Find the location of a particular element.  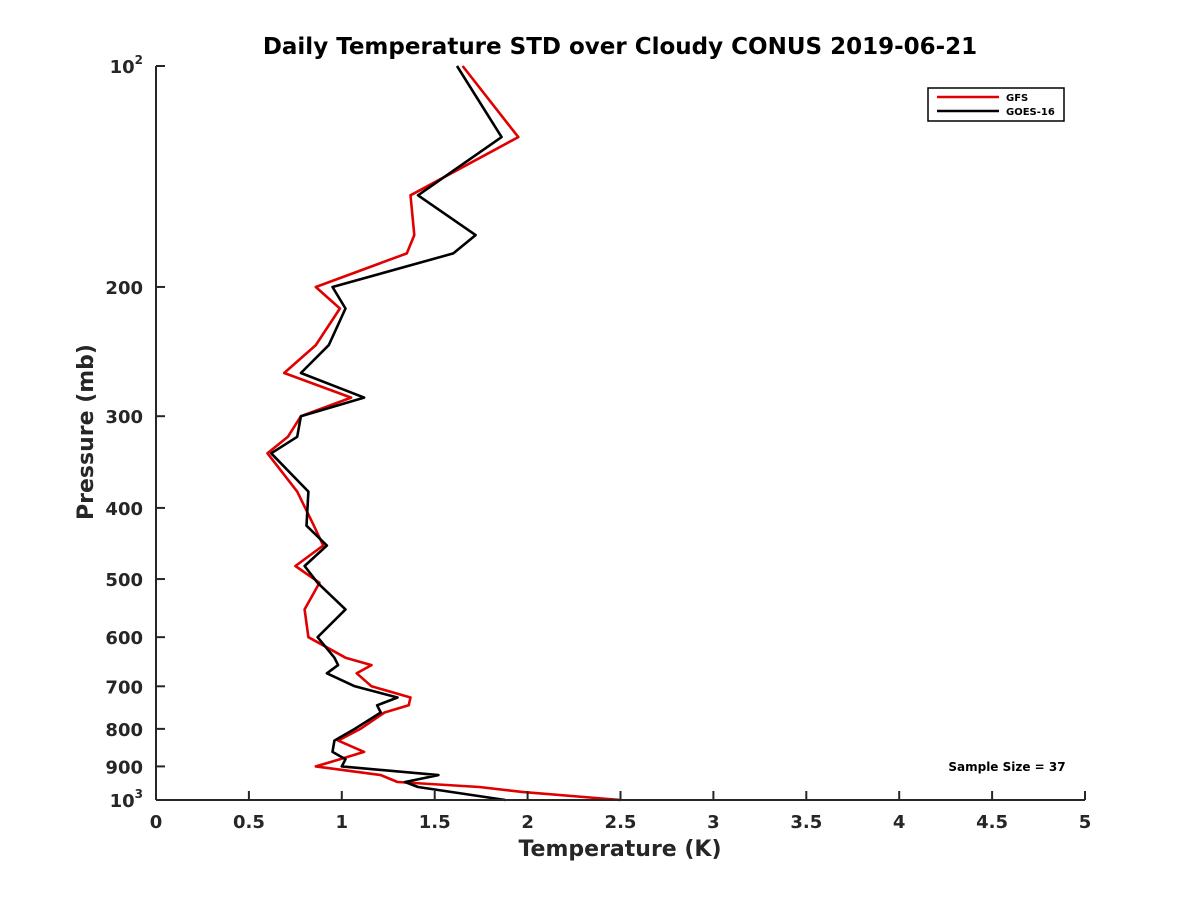

sample-size-annotation: Sample Size = 37 is located at coordinates (1006, 767).